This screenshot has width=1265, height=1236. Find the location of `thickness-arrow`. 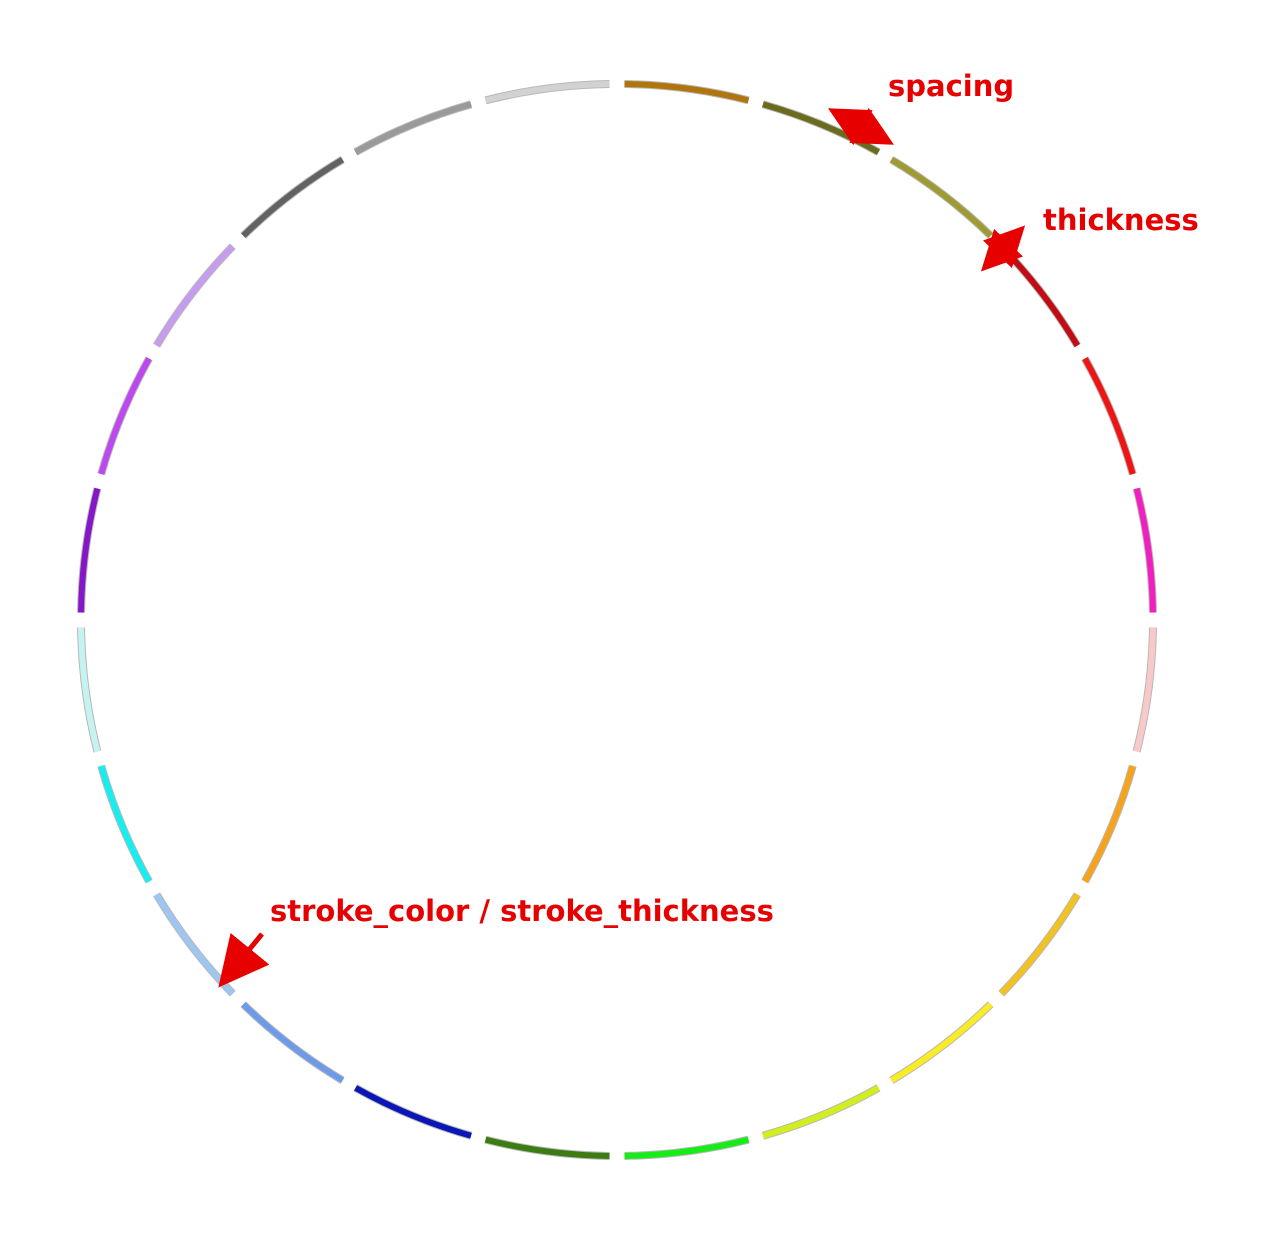

thickness-arrow is located at coordinates (1003, 248).